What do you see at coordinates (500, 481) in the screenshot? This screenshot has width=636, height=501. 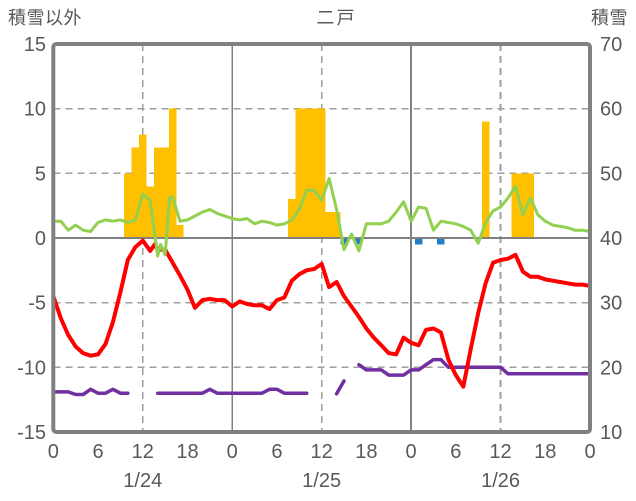 I see `date-label: 1/26` at bounding box center [500, 481].